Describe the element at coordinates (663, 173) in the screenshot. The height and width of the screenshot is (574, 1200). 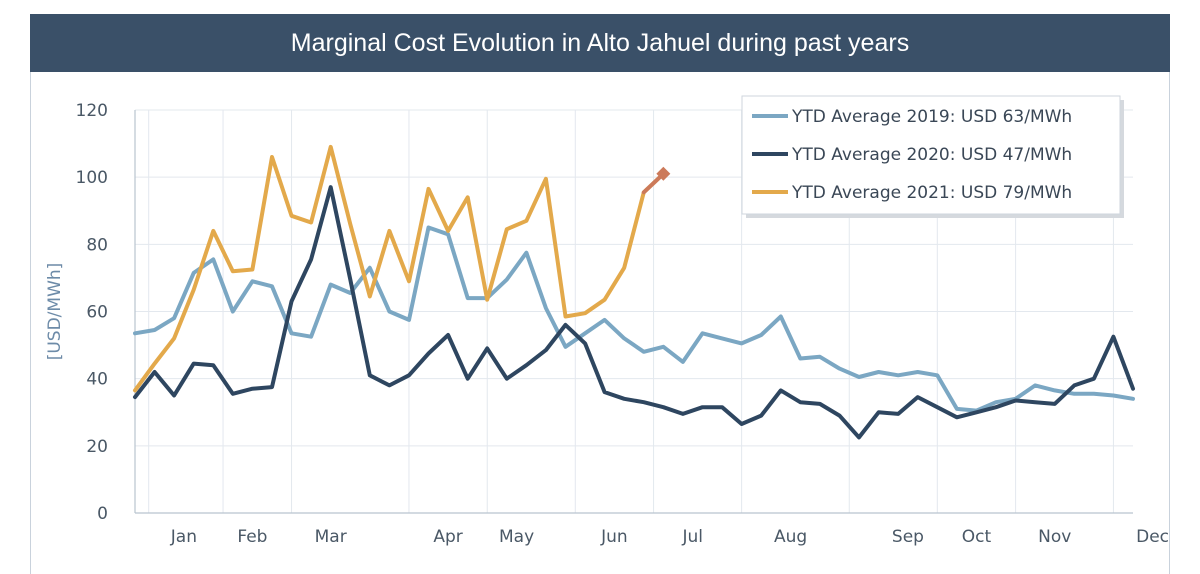
I see `highlight-marker` at that location.